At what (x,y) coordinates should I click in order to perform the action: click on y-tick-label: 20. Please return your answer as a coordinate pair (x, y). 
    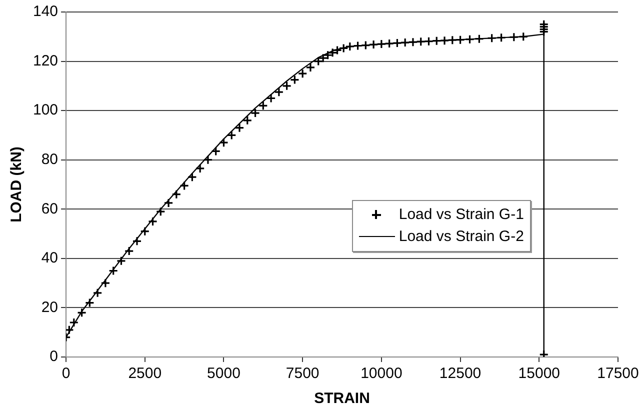
    Looking at the image, I should click on (49, 307).